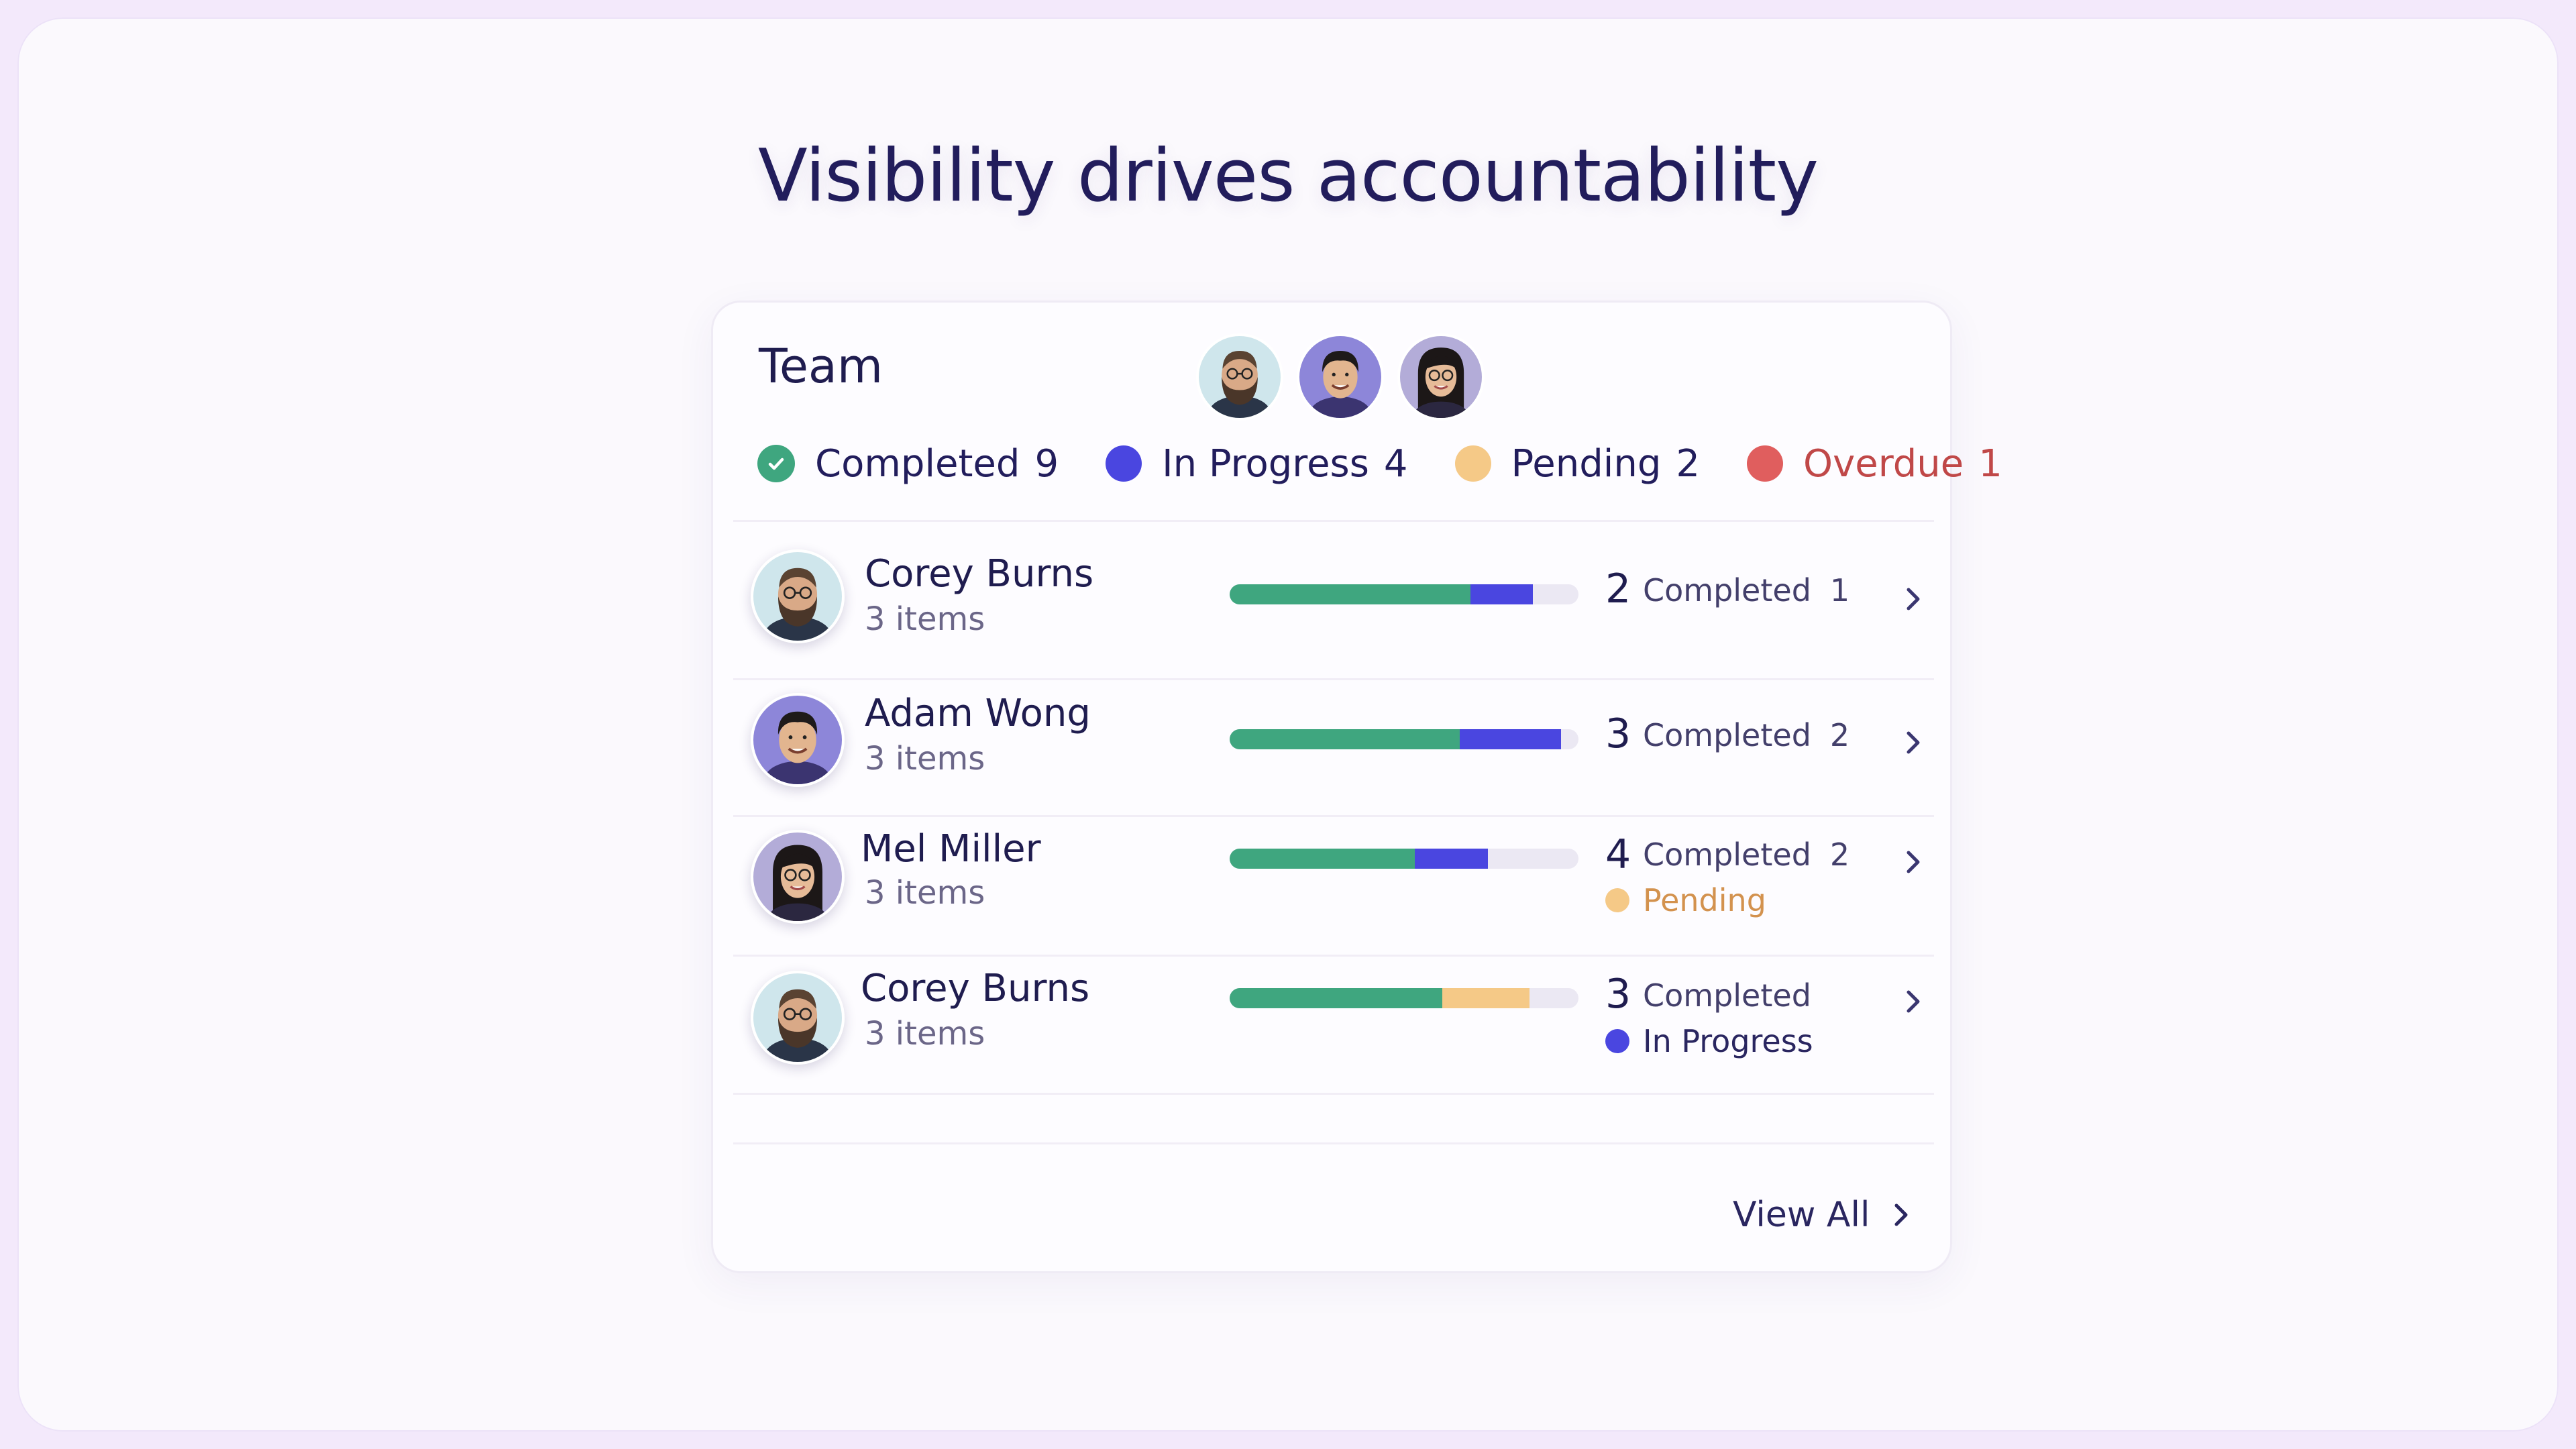 The height and width of the screenshot is (1449, 2576). Describe the element at coordinates (821, 366) in the screenshot. I see `team-title: Team` at that location.